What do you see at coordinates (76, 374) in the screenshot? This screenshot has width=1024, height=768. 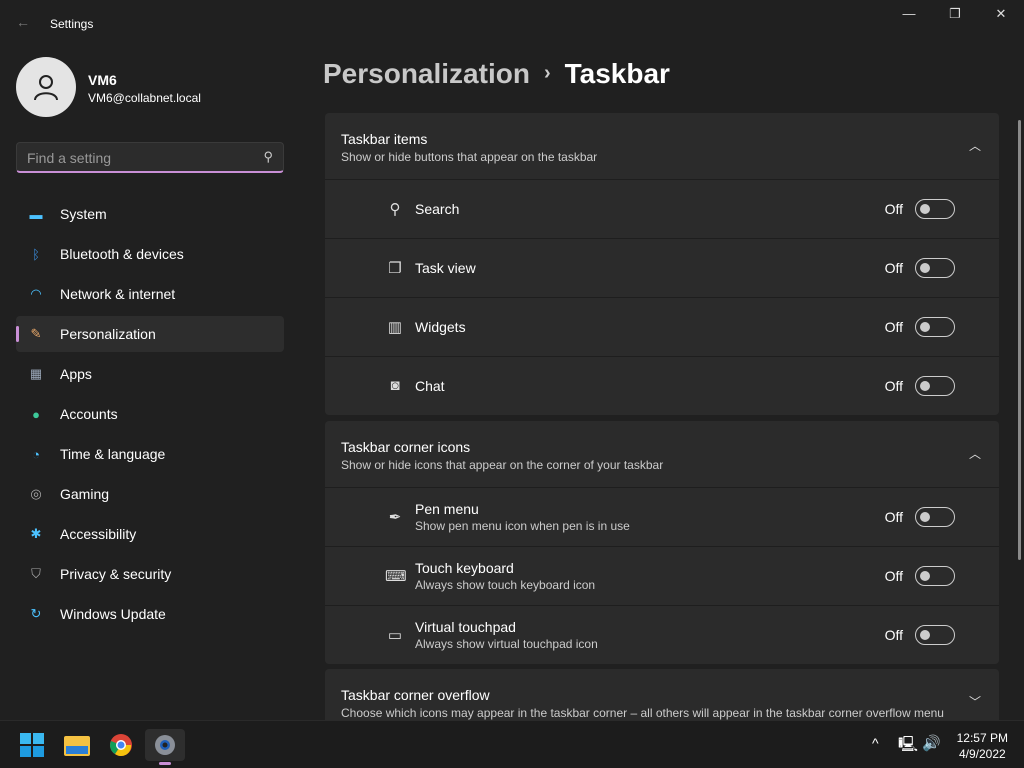 I see `sidebar-item-label: Apps` at bounding box center [76, 374].